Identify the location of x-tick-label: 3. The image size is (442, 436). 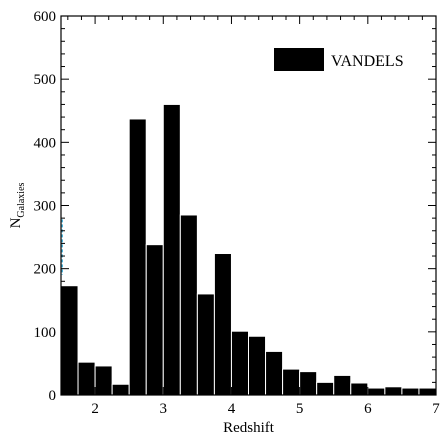
(164, 409).